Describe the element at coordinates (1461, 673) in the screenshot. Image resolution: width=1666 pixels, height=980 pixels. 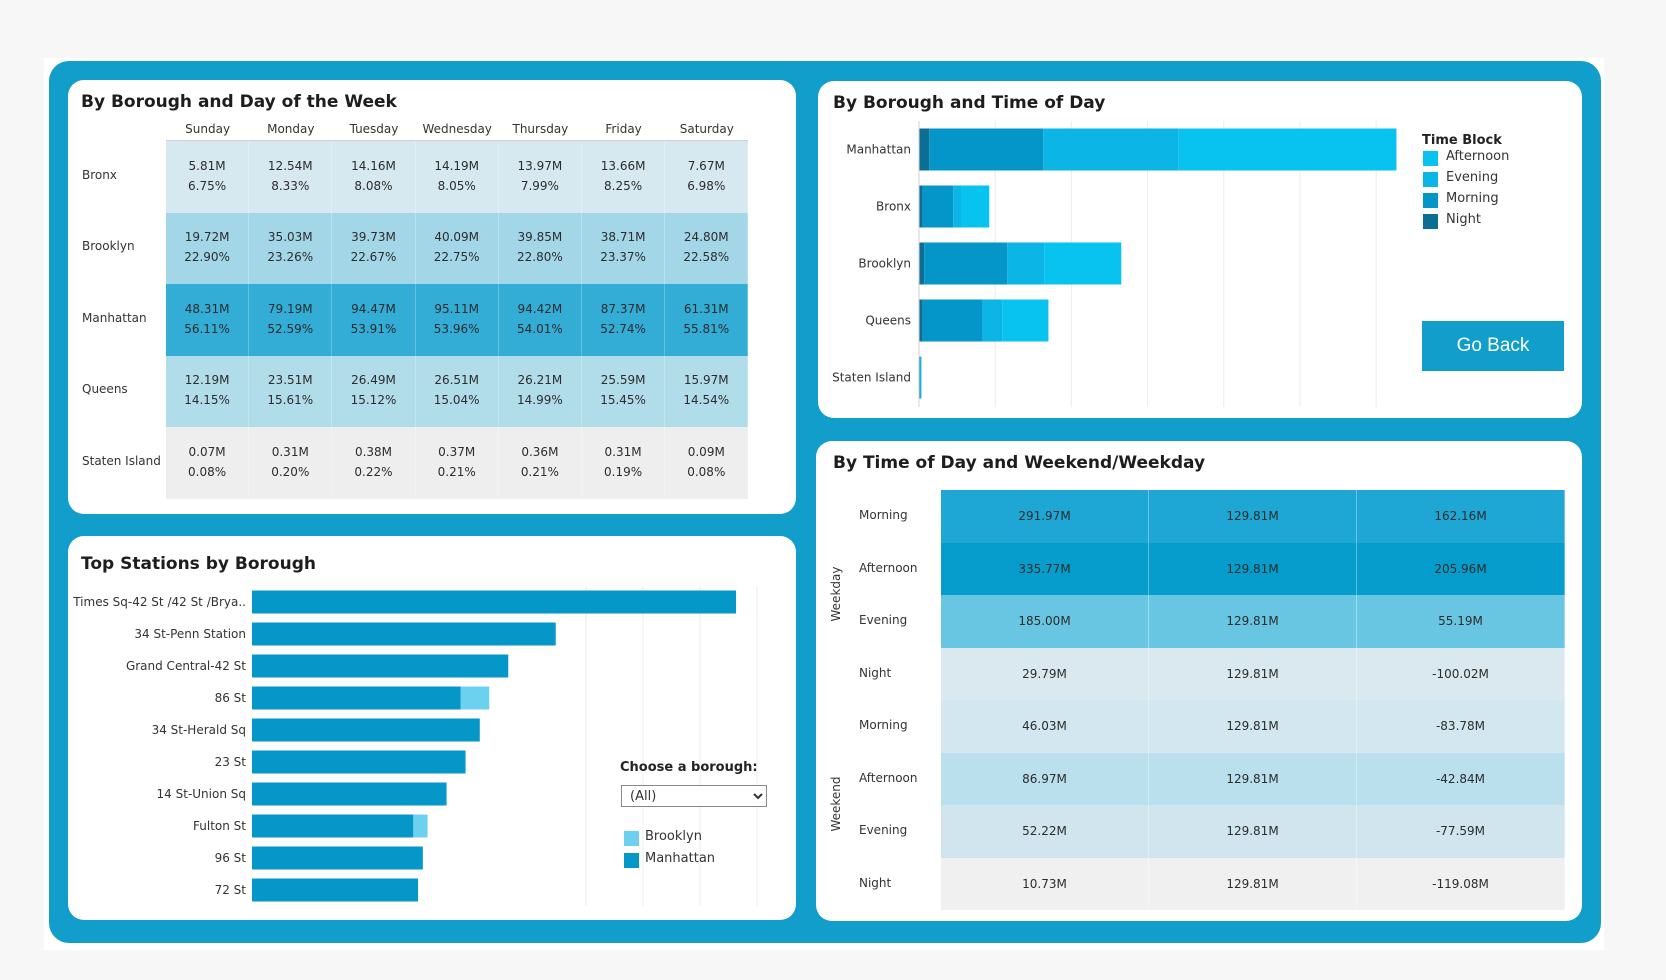
I see `weekend-heat-cell: -100.02M` at that location.